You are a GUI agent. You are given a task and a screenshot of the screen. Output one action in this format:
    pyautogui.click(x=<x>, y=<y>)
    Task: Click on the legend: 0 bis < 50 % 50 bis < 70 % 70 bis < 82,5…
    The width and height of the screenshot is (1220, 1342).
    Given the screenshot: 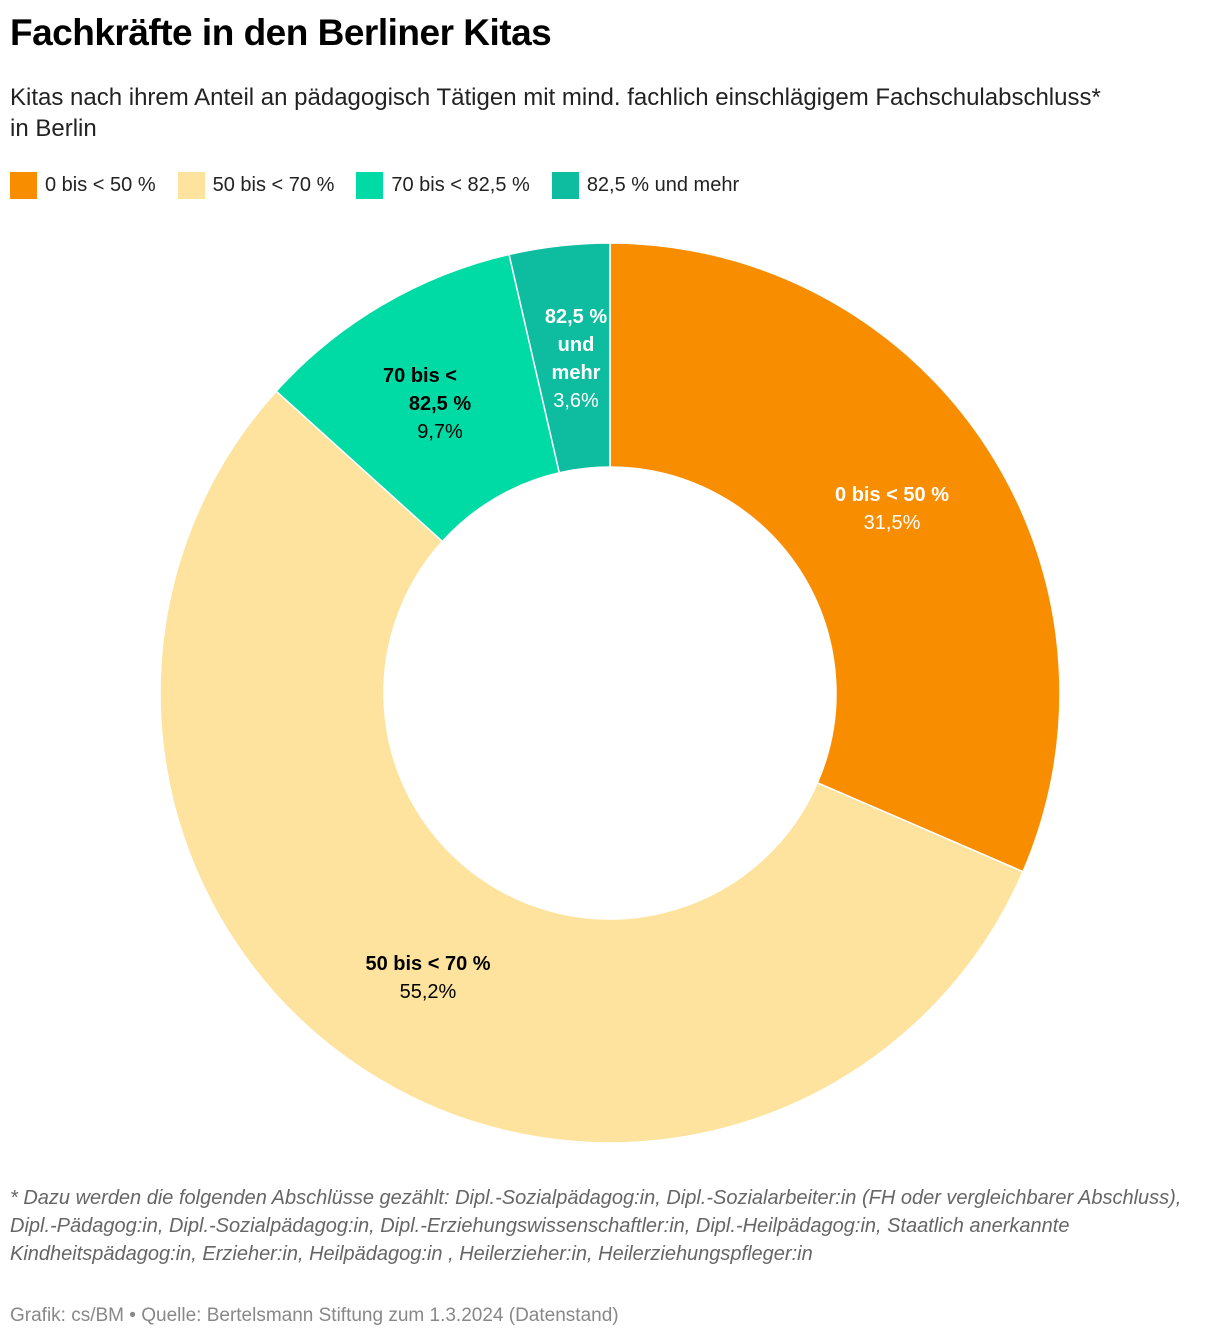 What is the action you would take?
    pyautogui.click(x=374, y=185)
    